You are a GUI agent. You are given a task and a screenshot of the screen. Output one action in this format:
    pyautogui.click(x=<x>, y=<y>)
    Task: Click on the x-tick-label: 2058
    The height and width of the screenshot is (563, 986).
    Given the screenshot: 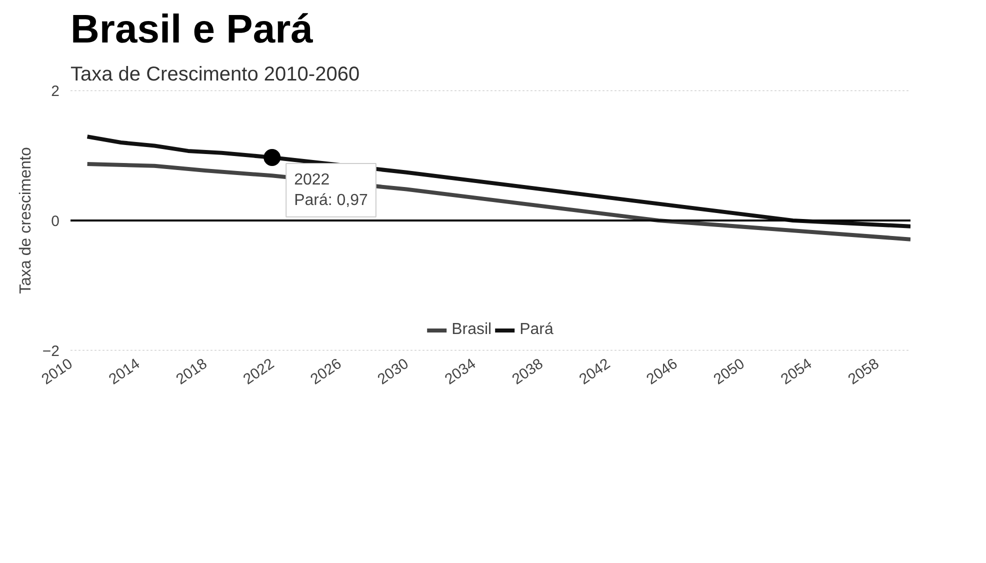 What is the action you would take?
    pyautogui.click(x=863, y=371)
    